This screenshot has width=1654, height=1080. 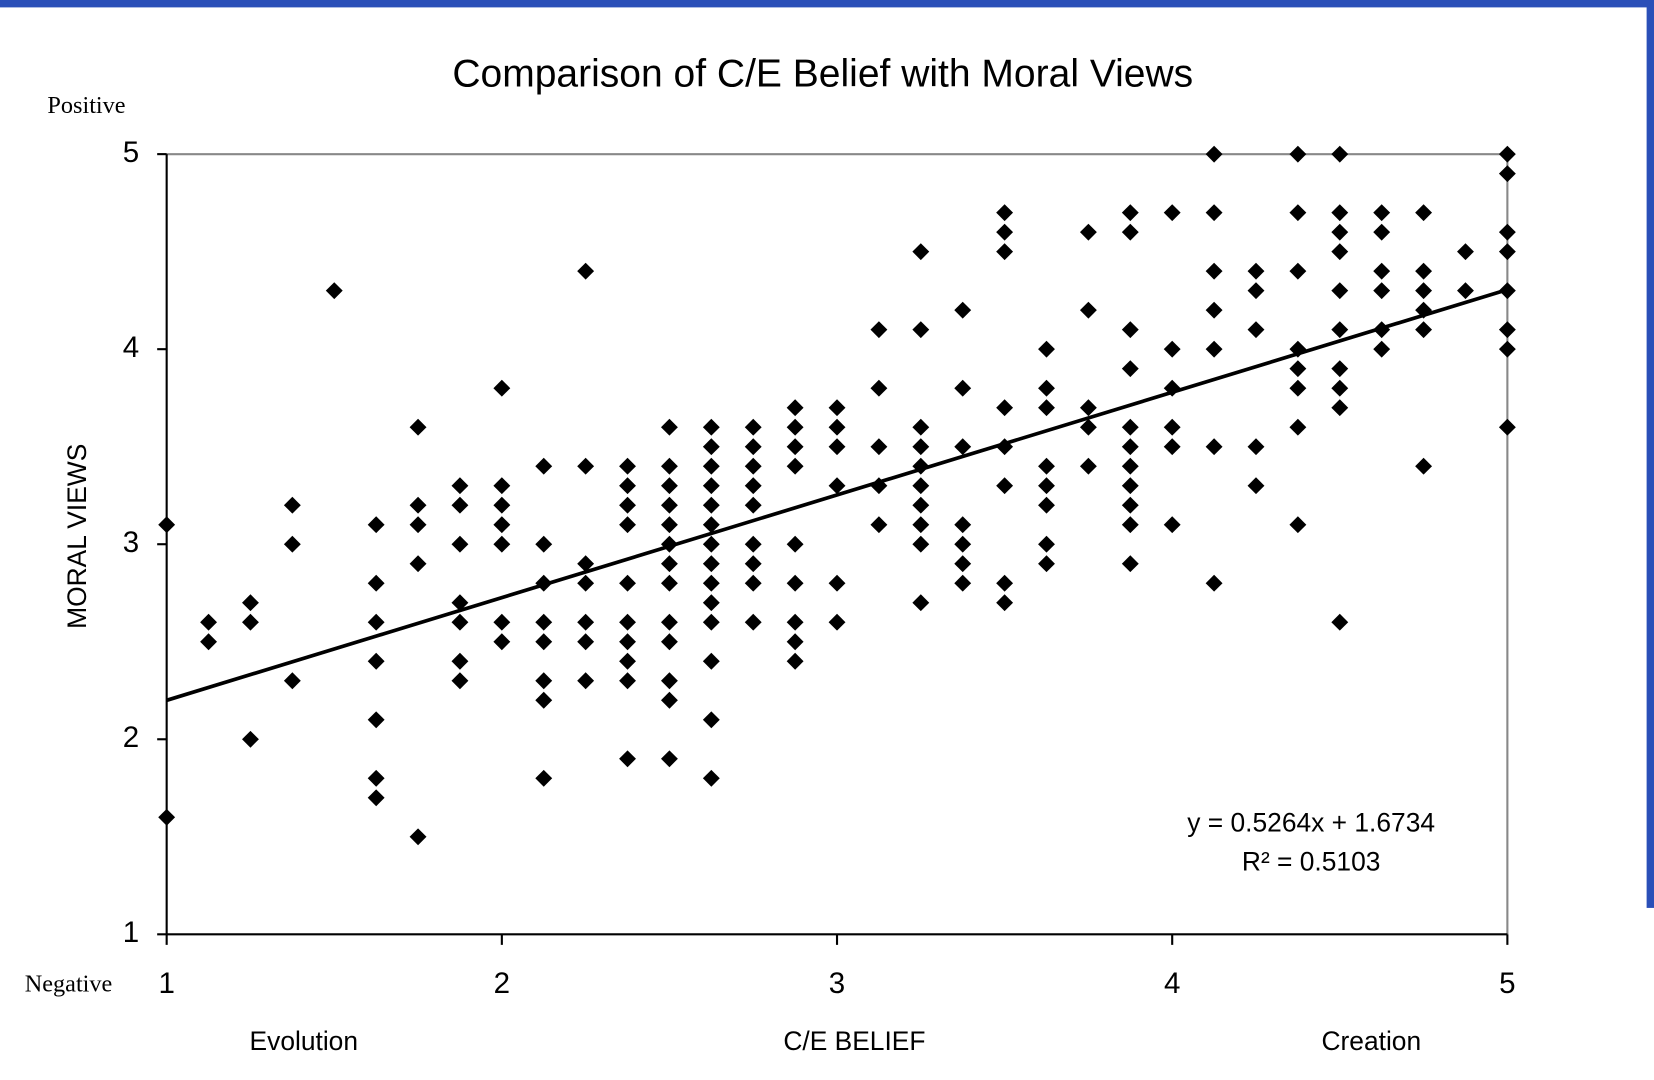 What do you see at coordinates (77, 536) in the screenshot?
I see `y-axis-label: MORAL VIEWS` at bounding box center [77, 536].